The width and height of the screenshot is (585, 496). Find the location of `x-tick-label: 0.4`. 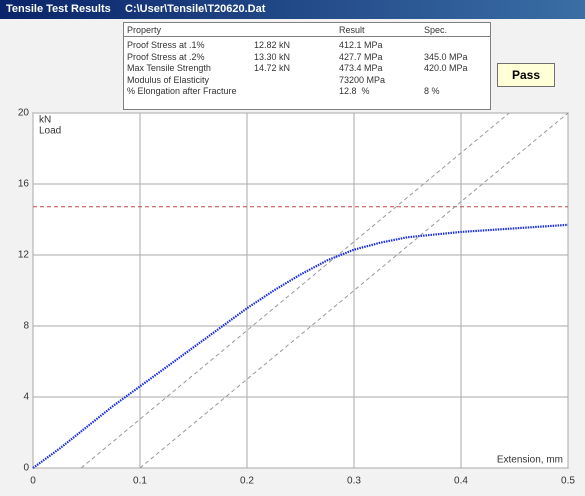

x-tick-label: 0.4 is located at coordinates (461, 481).